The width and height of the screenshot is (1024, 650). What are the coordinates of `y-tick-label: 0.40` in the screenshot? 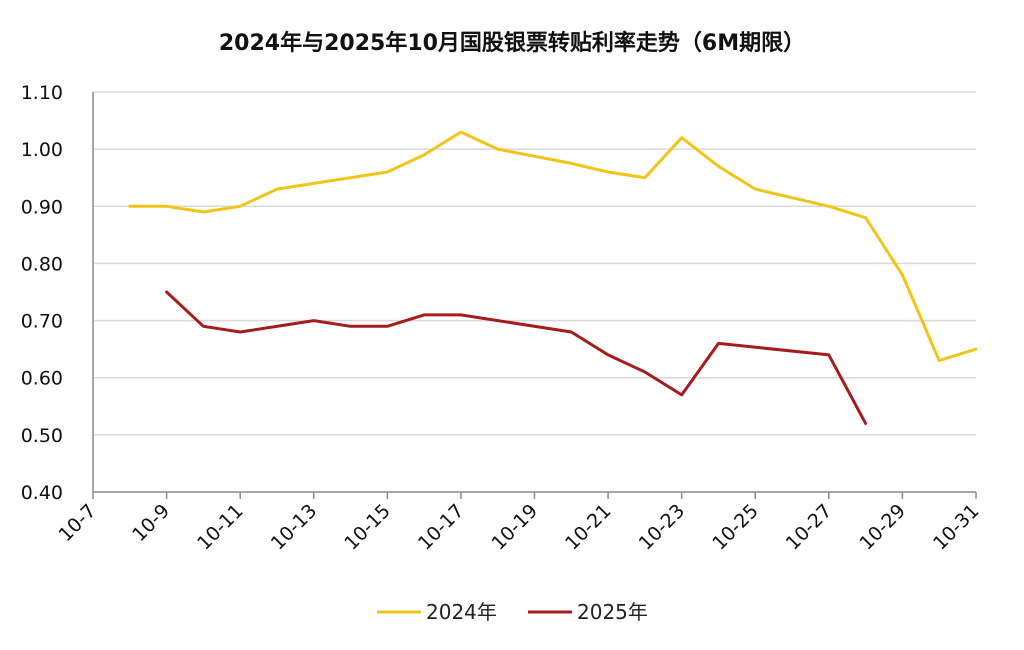 It's located at (42, 493).